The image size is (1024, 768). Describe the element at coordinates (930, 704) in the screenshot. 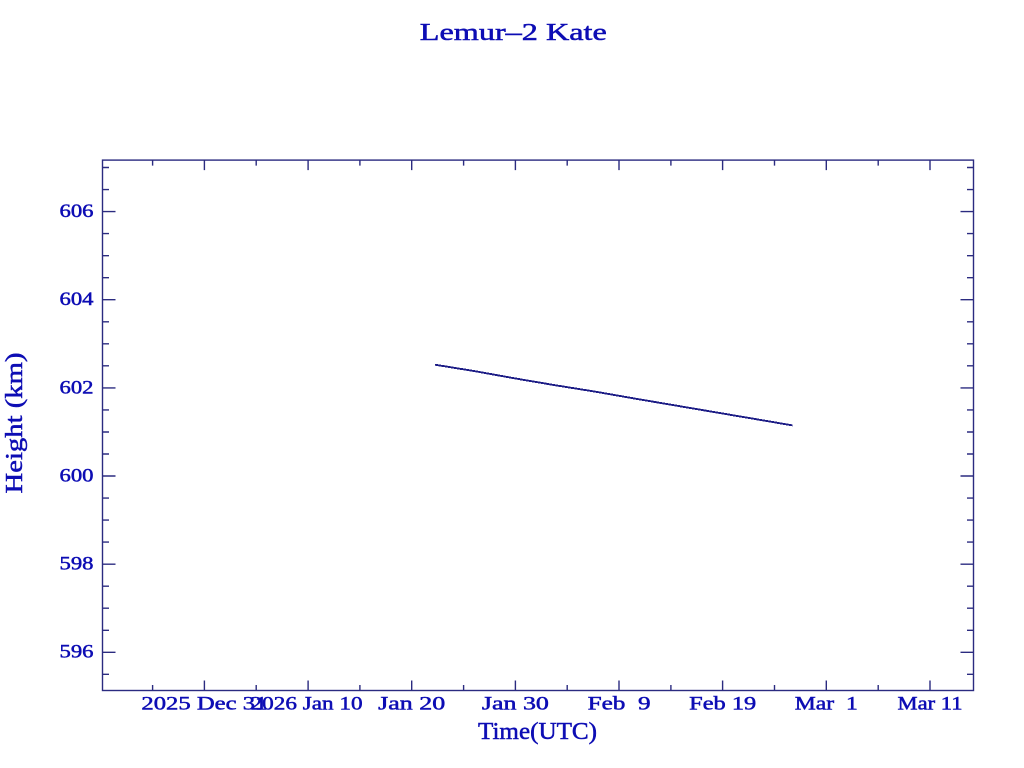

I see `svg-text: Mar 11` at that location.